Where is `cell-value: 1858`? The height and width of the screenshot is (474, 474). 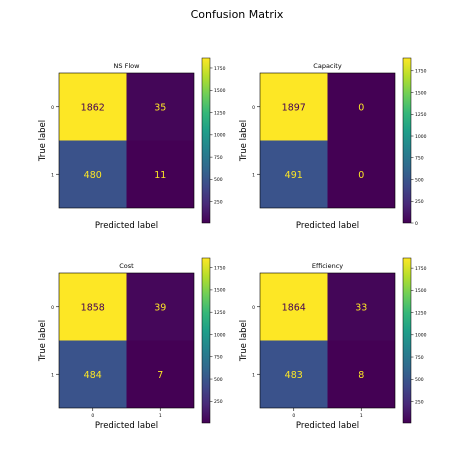
cell-value: 1858 is located at coordinates (93, 307).